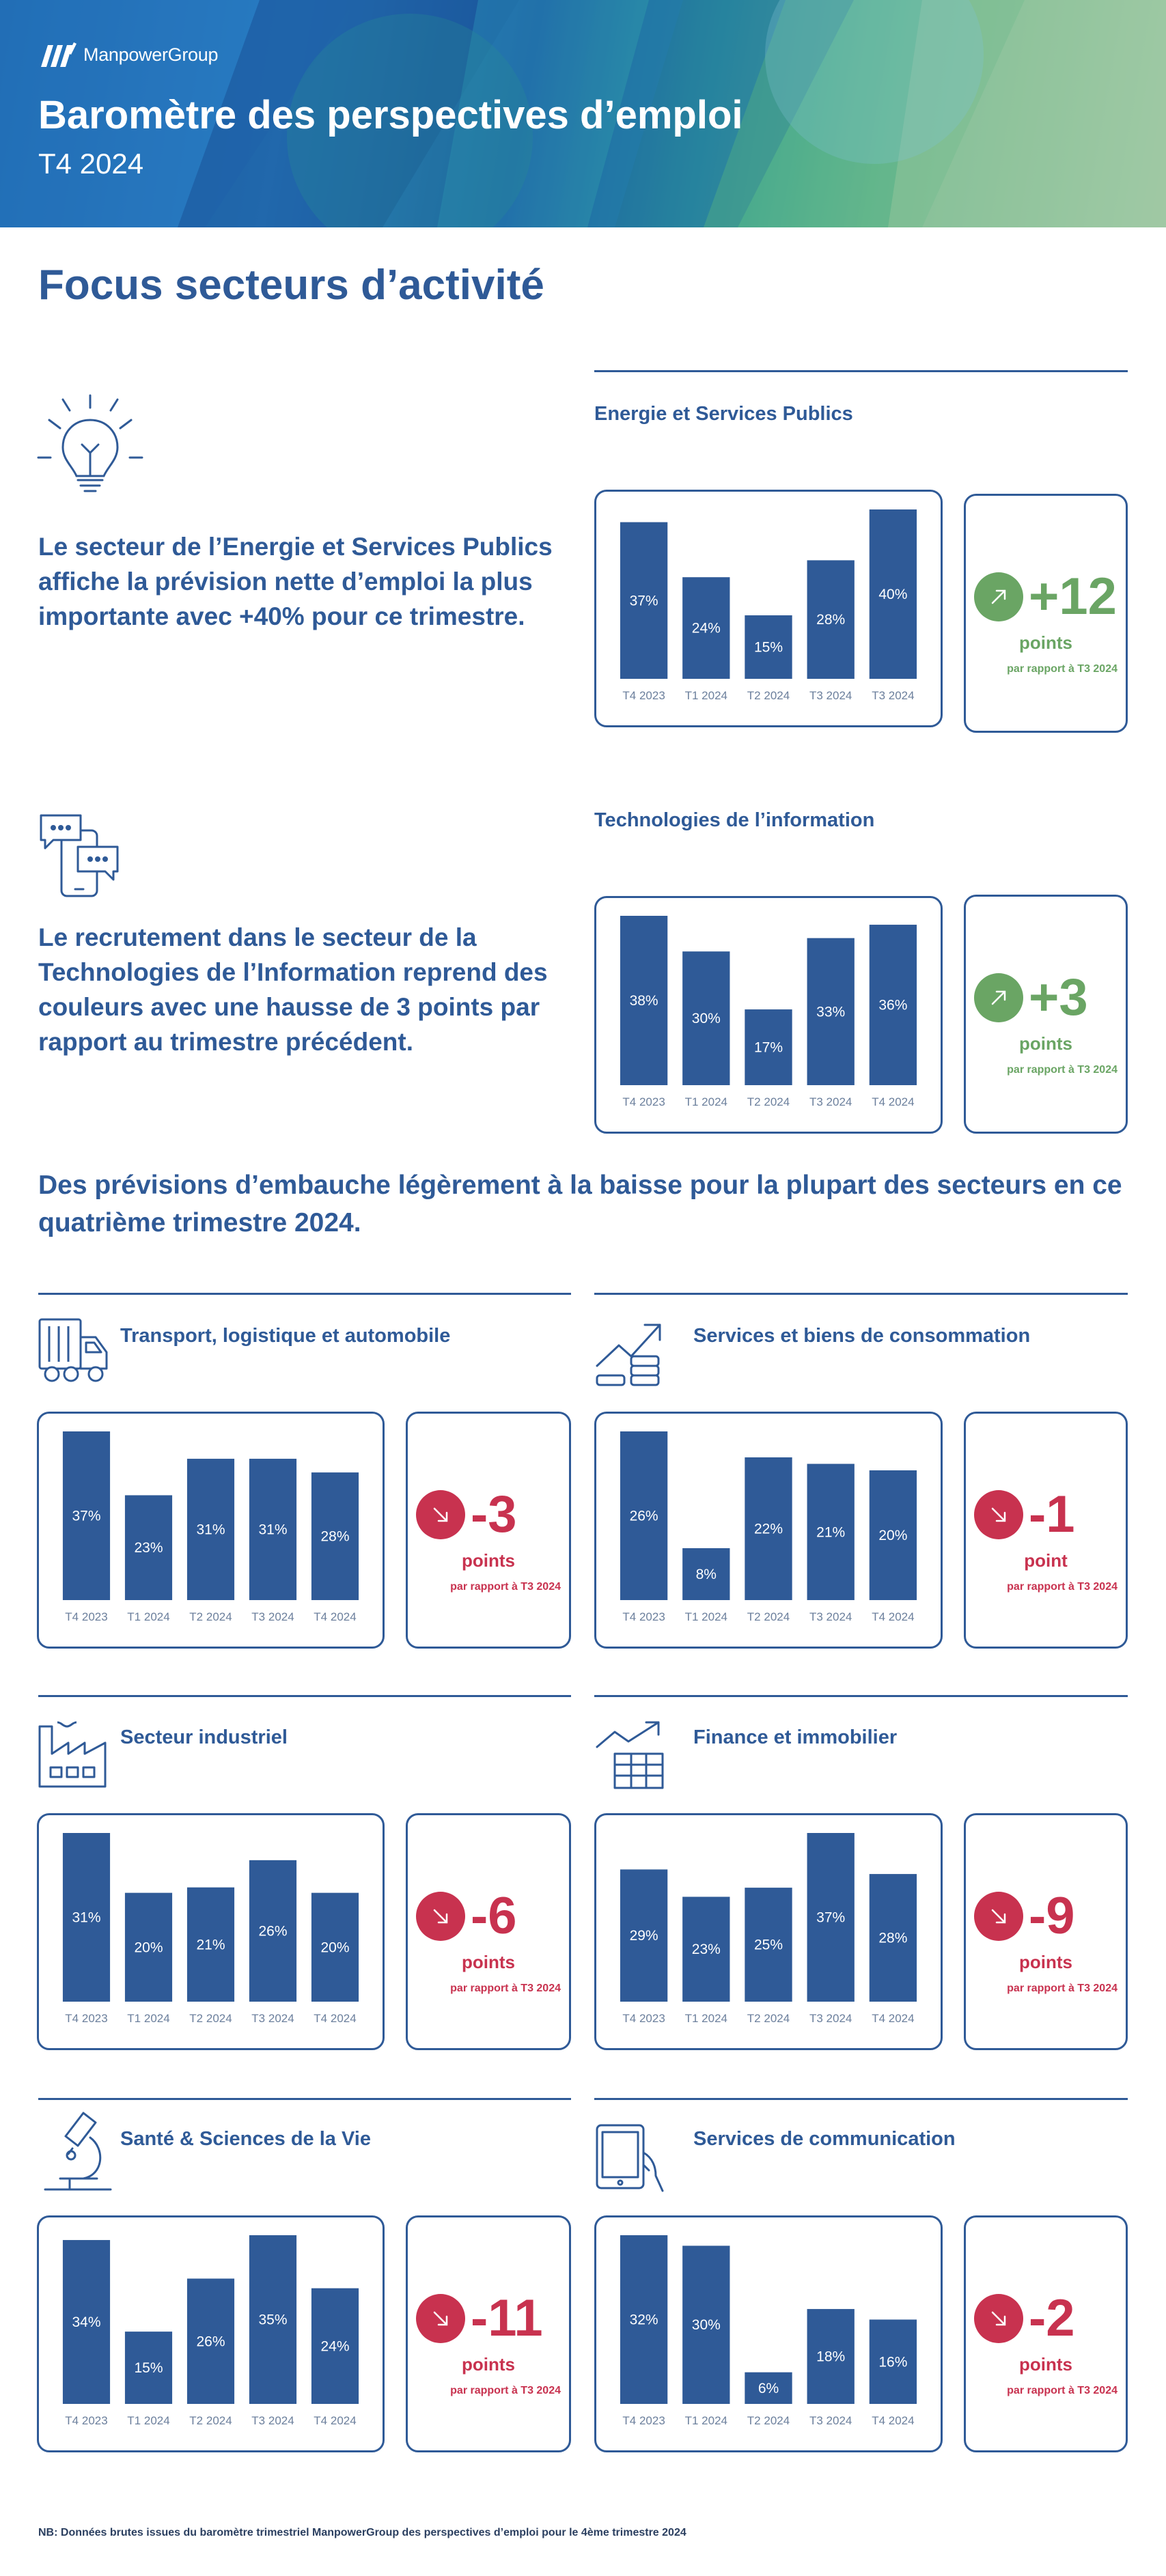 This screenshot has width=1166, height=2576. Describe the element at coordinates (892, 594) in the screenshot. I see `bar-value-label: 40%` at that location.